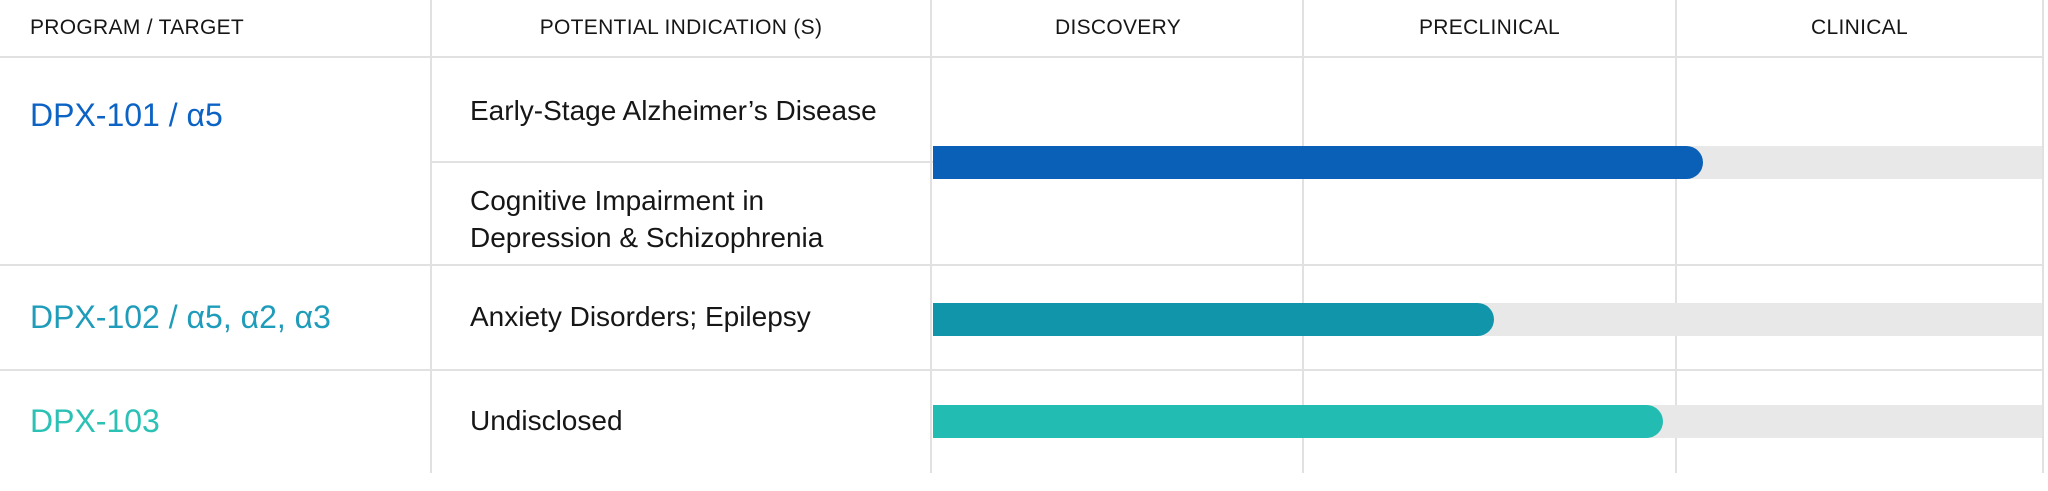 Image resolution: width=2048 pixels, height=491 pixels. What do you see at coordinates (931, 236) in the screenshot?
I see `grid-line-vertical-indication-discovery` at bounding box center [931, 236].